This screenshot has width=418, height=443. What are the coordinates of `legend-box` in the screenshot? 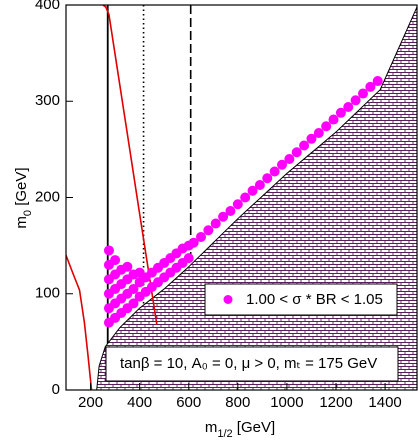 It's located at (301, 299).